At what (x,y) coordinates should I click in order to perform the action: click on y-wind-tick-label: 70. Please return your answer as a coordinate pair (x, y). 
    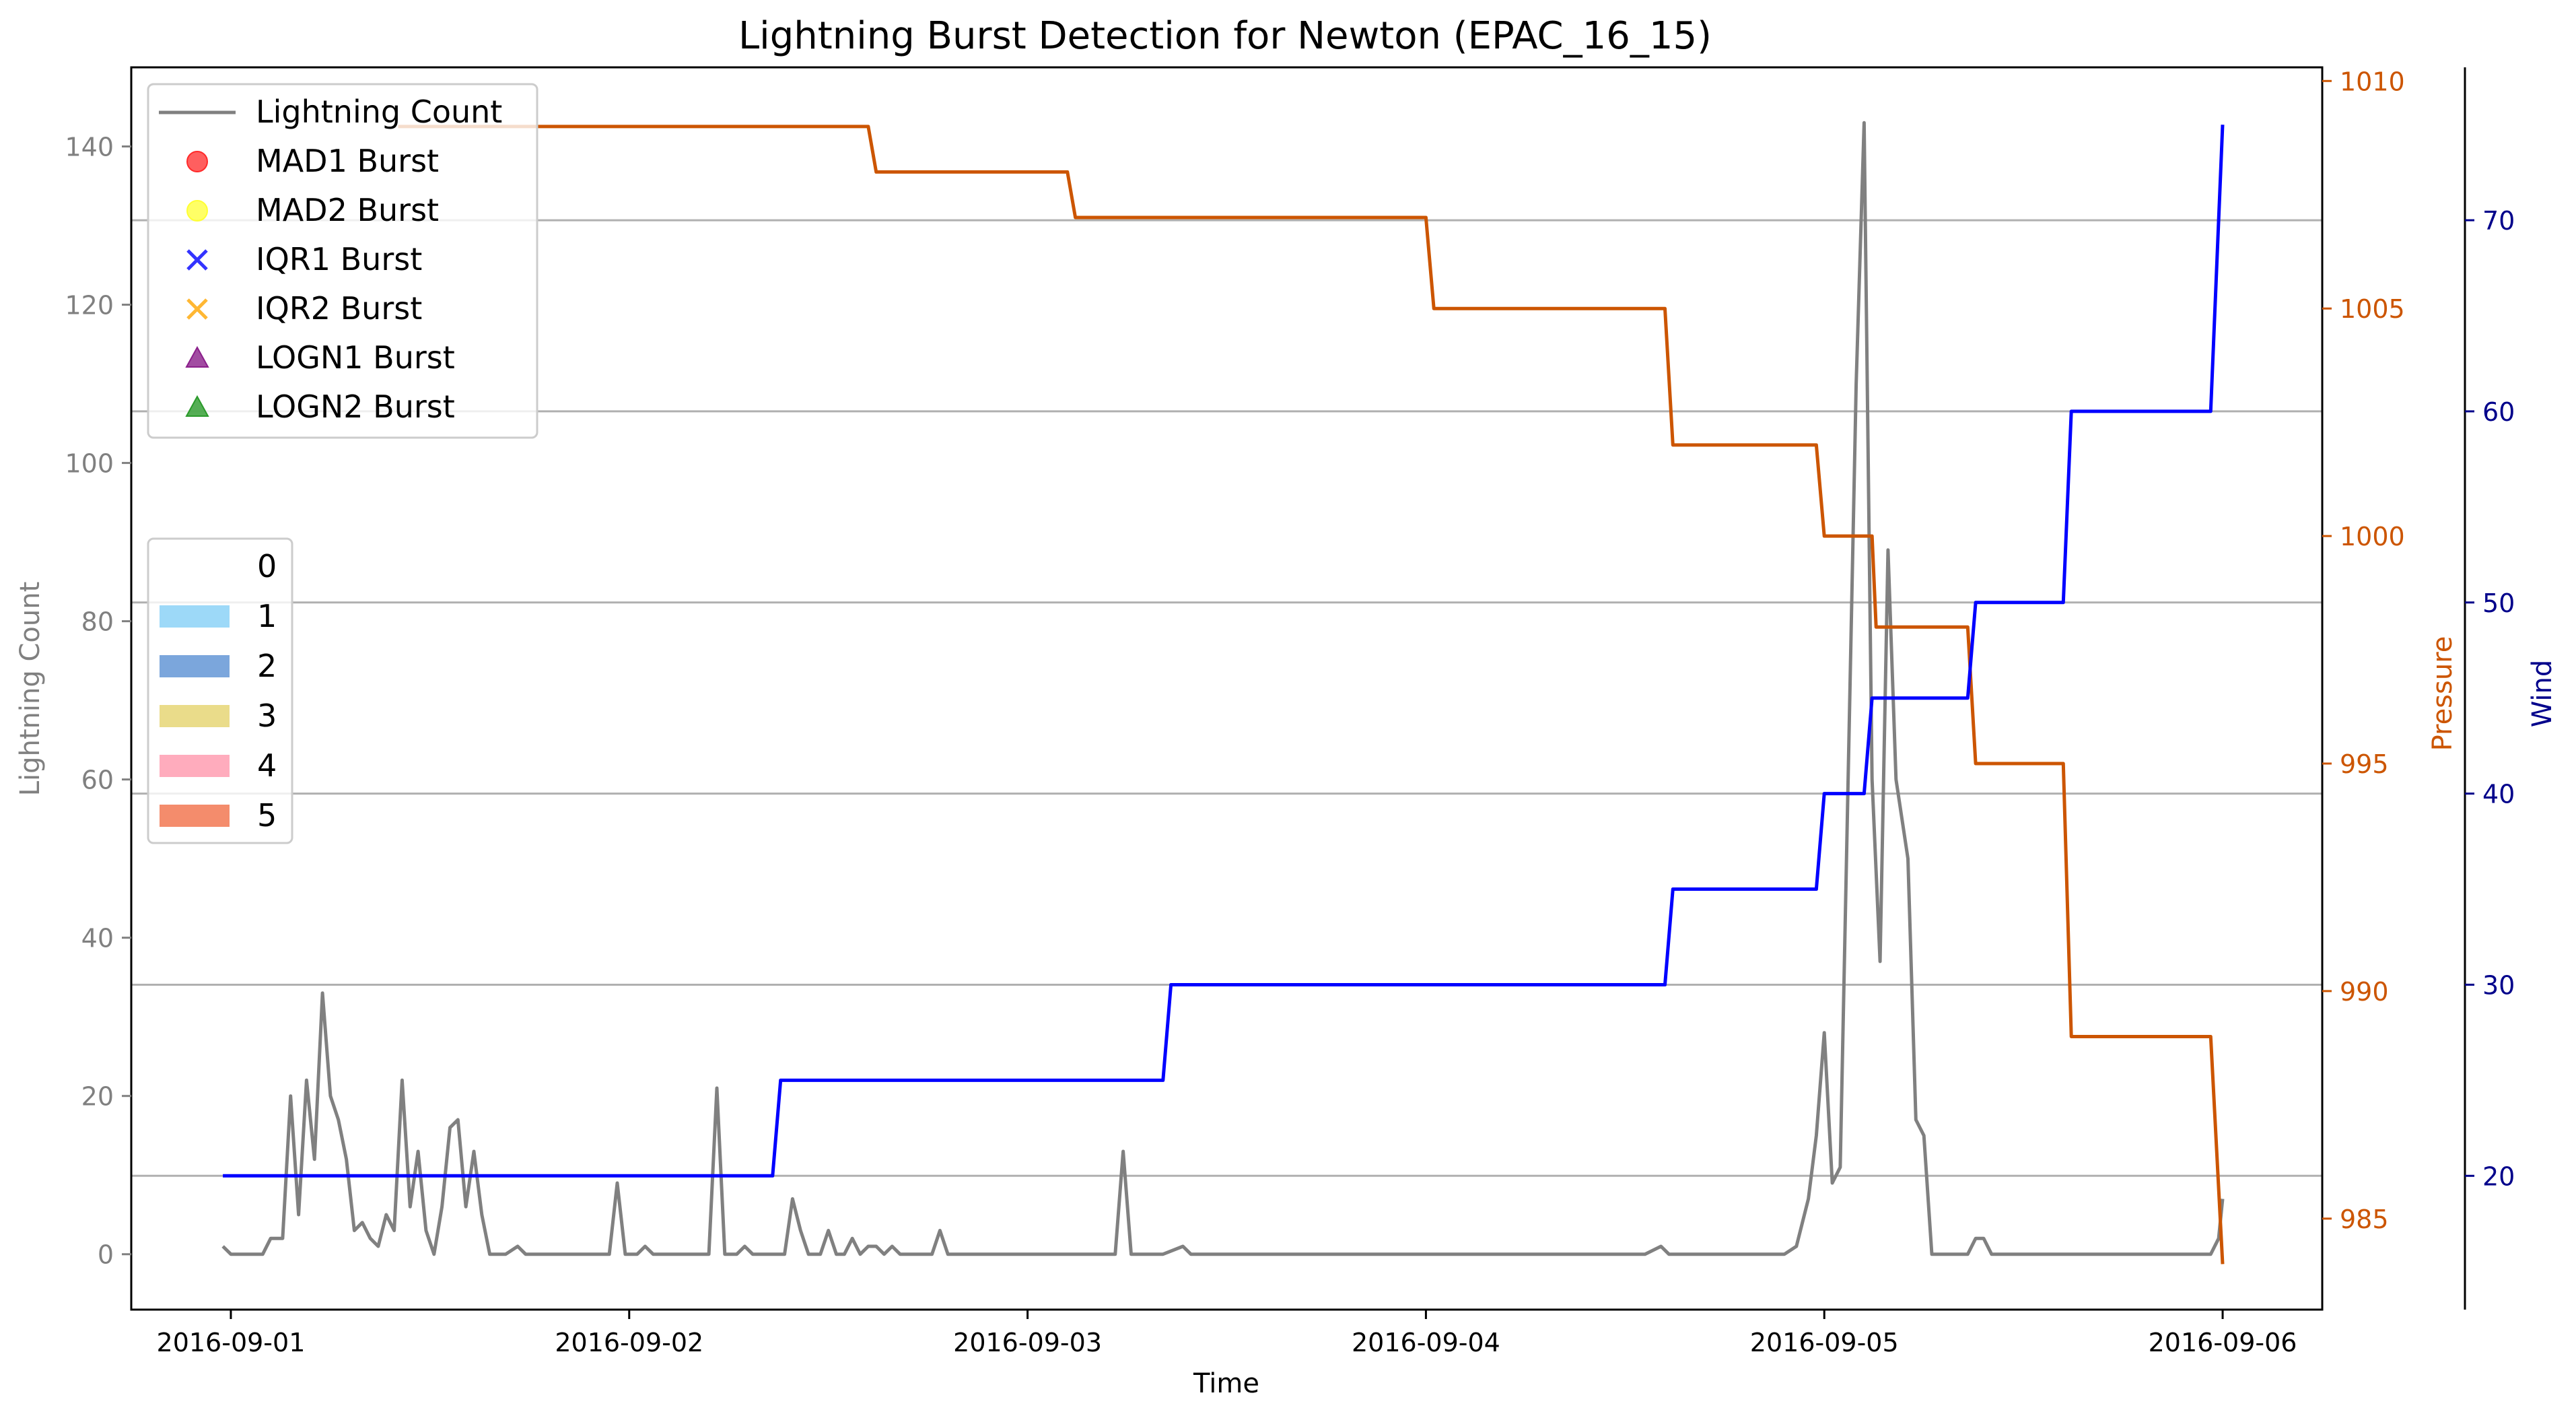
    Looking at the image, I should click on (2498, 221).